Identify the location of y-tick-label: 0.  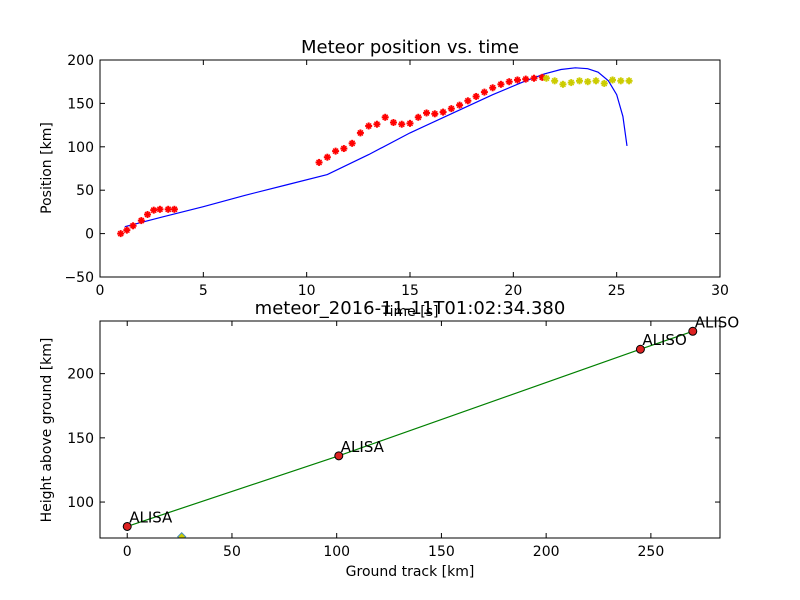
(89, 235).